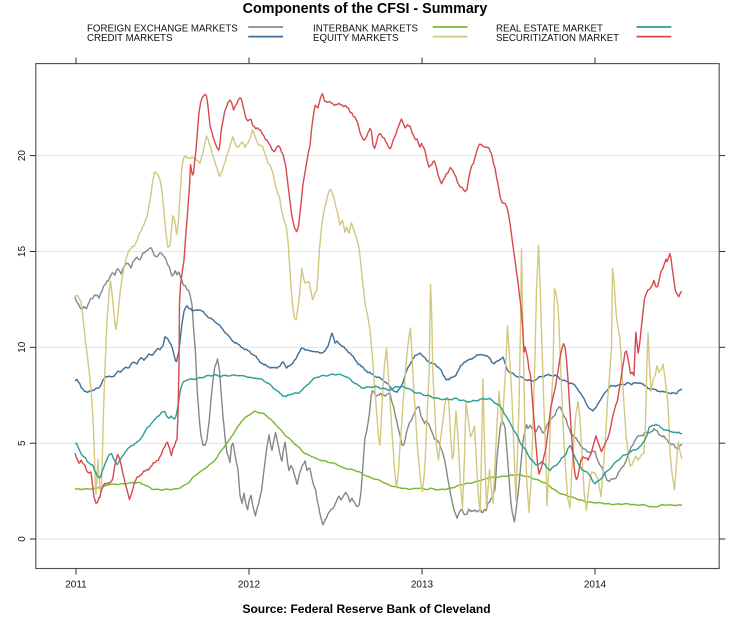 This screenshot has height=625, width=732. What do you see at coordinates (22, 443) in the screenshot?
I see `svg-text: 5` at bounding box center [22, 443].